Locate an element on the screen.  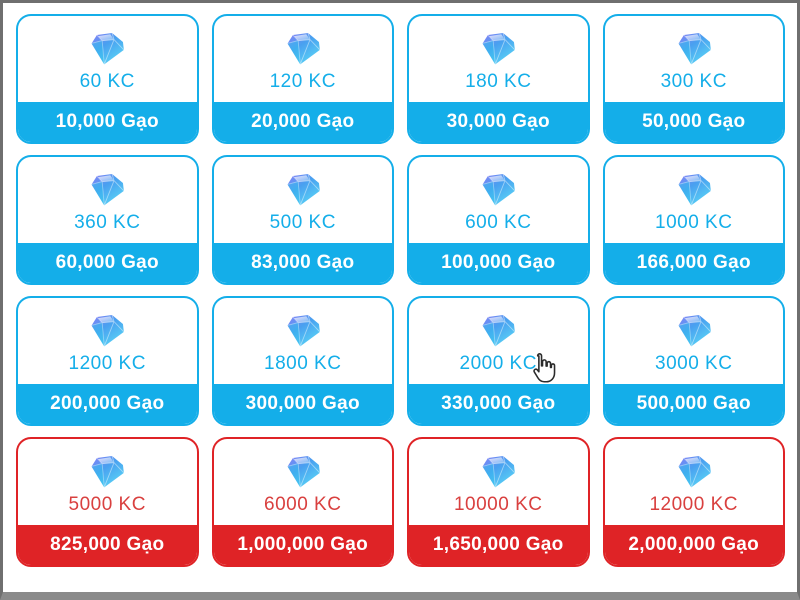
package-card: 2000 KC 330,000 Gạo is located at coordinates (498, 361).